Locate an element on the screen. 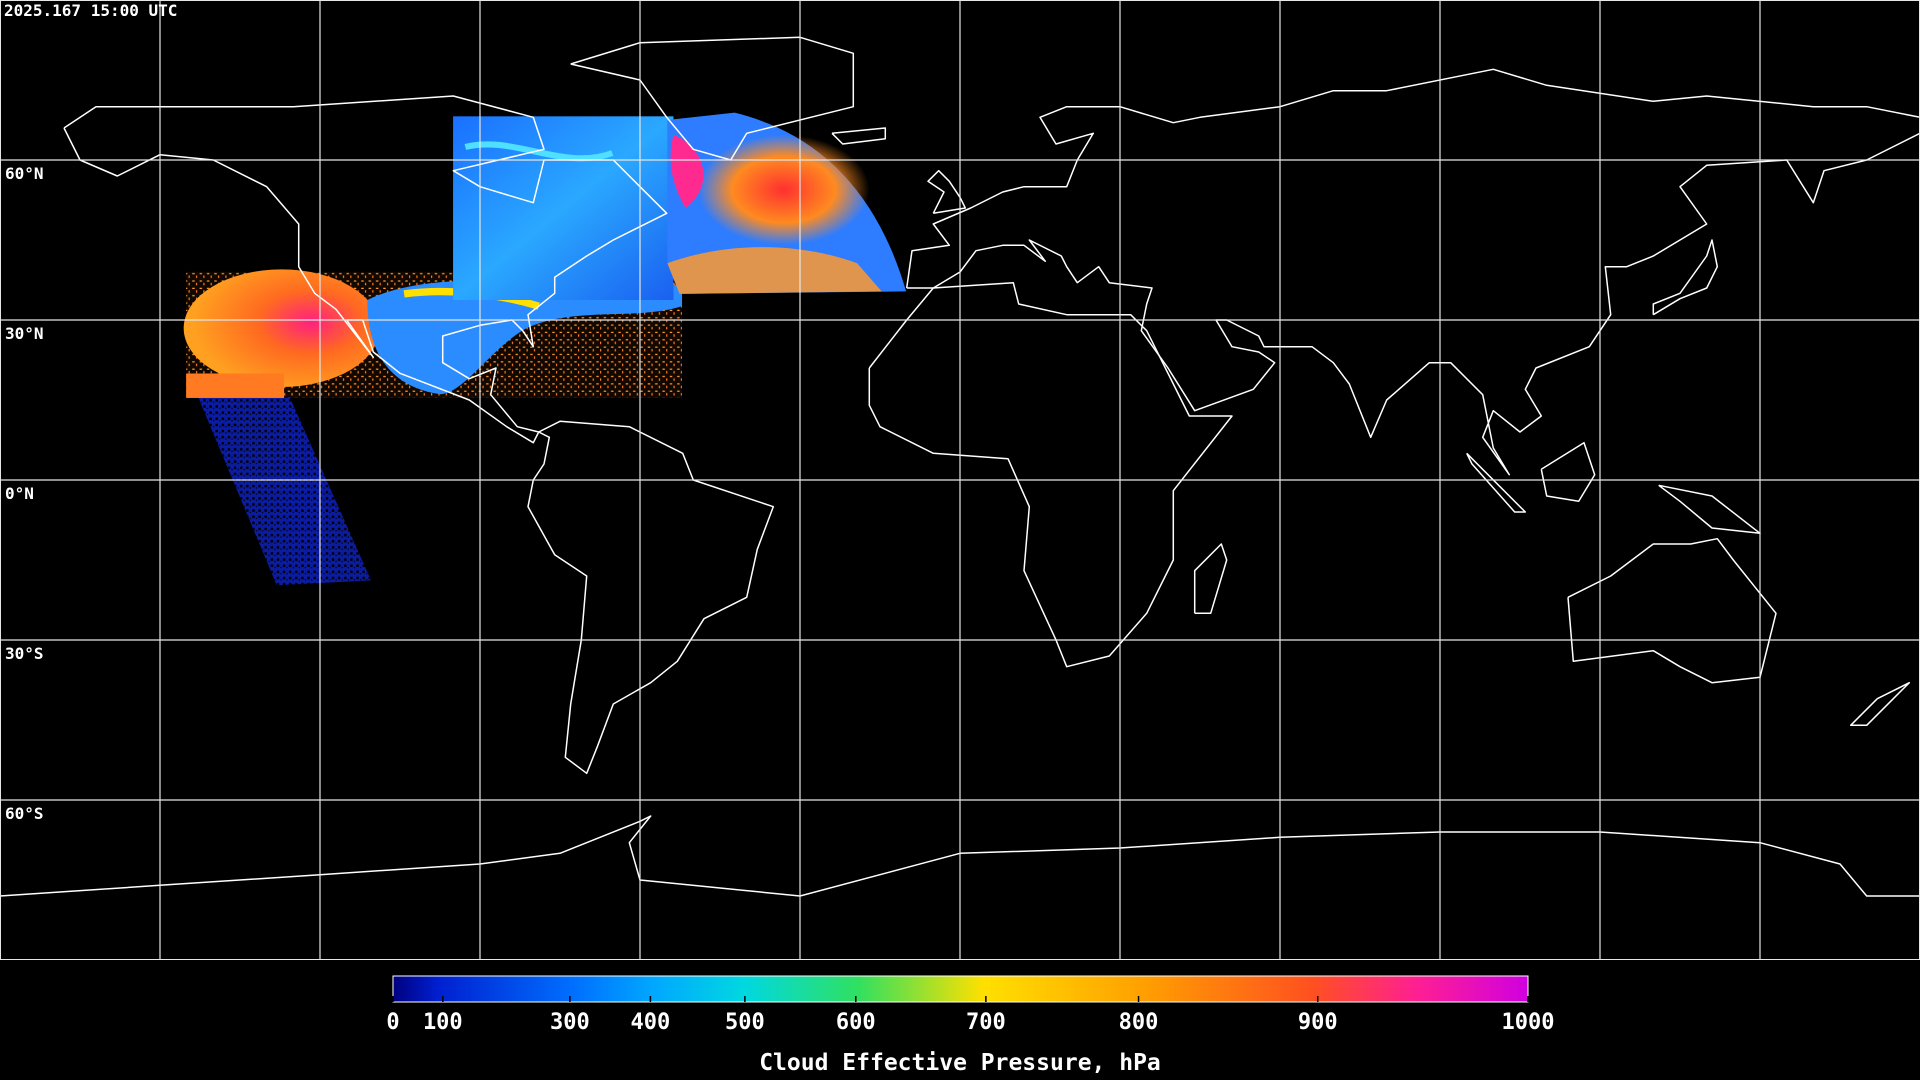 This screenshot has height=1080, width=1920. colorbar-title: Cloud Effective Pressure, hPa is located at coordinates (960, 1063).